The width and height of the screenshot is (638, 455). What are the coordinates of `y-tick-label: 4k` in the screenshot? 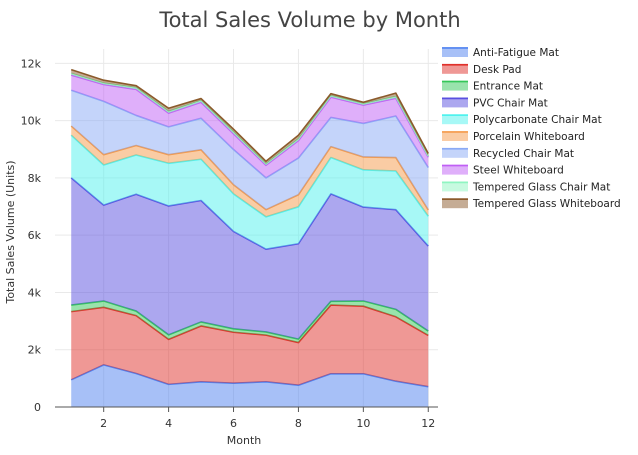 It's located at (35, 292).